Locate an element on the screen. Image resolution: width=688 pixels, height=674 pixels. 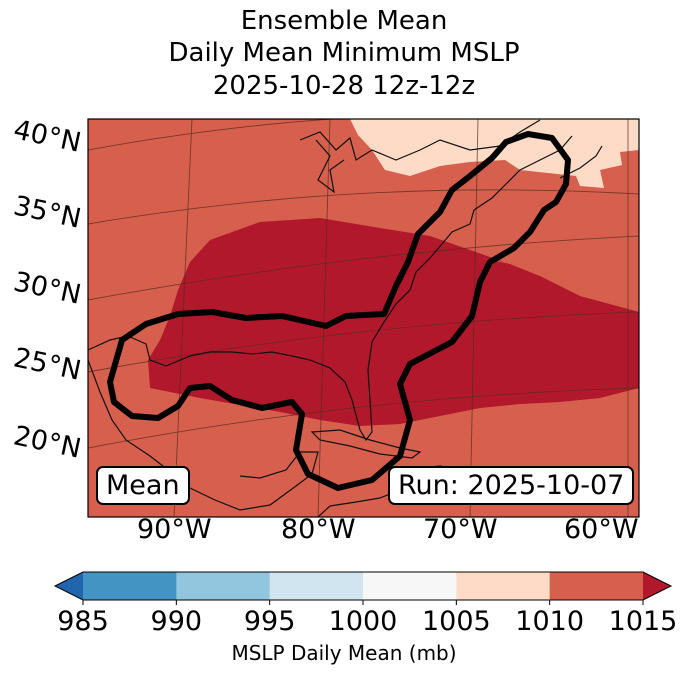
lon-label-70w: 70°W is located at coordinates (460, 529).